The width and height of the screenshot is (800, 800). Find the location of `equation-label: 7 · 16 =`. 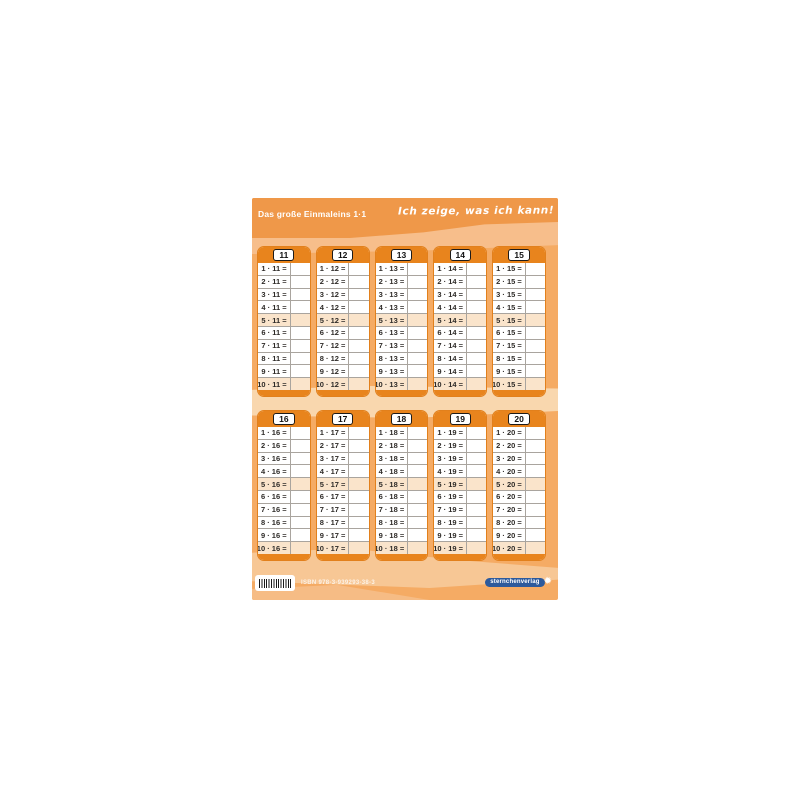

equation-label: 7 · 16 = is located at coordinates (274, 509).